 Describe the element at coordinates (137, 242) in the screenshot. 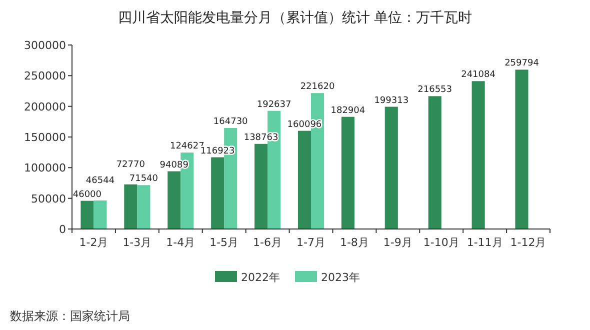

I see `x-tick-label: 1-3月` at that location.